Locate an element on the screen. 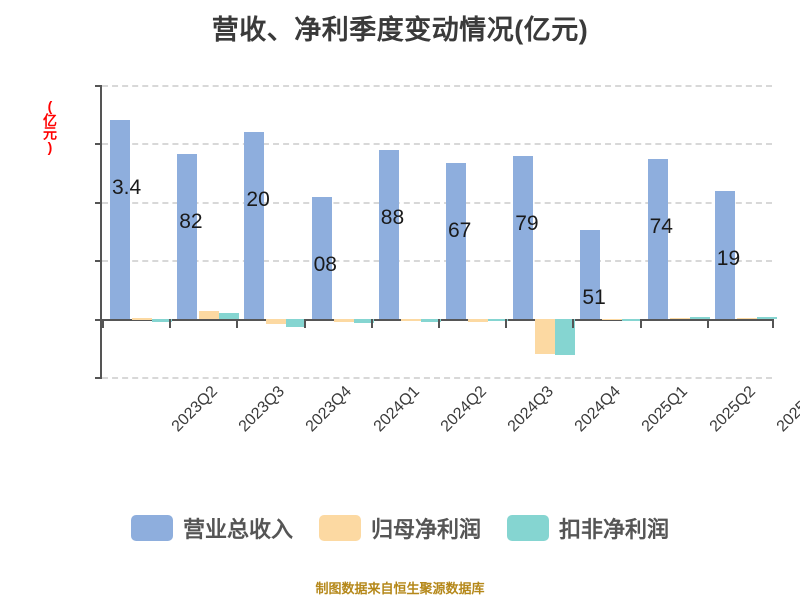  chart-legend: 营业总收入 归母净利润 扣非净利润 is located at coordinates (400, 528).